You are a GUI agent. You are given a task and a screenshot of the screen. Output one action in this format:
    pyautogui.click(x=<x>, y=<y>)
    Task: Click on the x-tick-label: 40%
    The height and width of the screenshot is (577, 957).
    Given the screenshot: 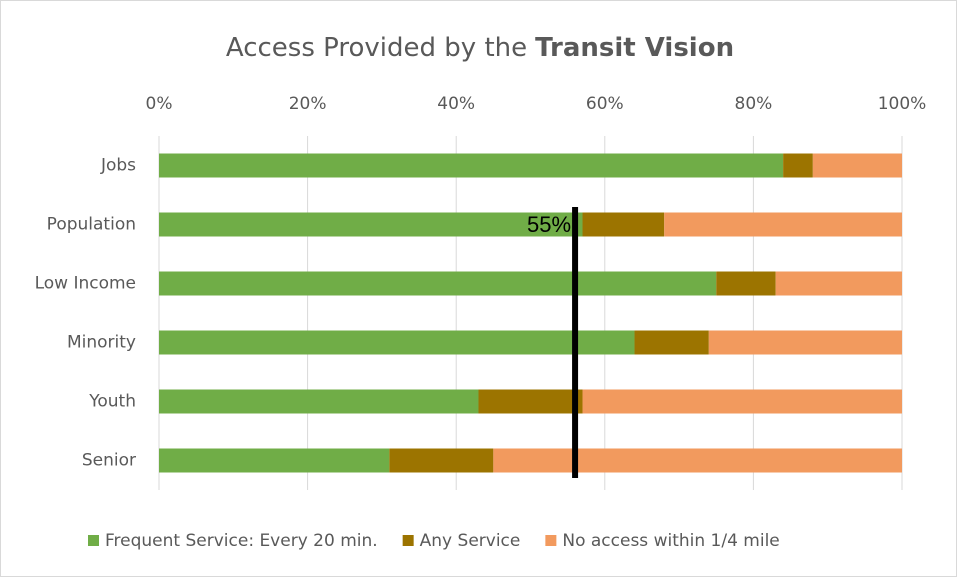 What is the action you would take?
    pyautogui.click(x=456, y=104)
    